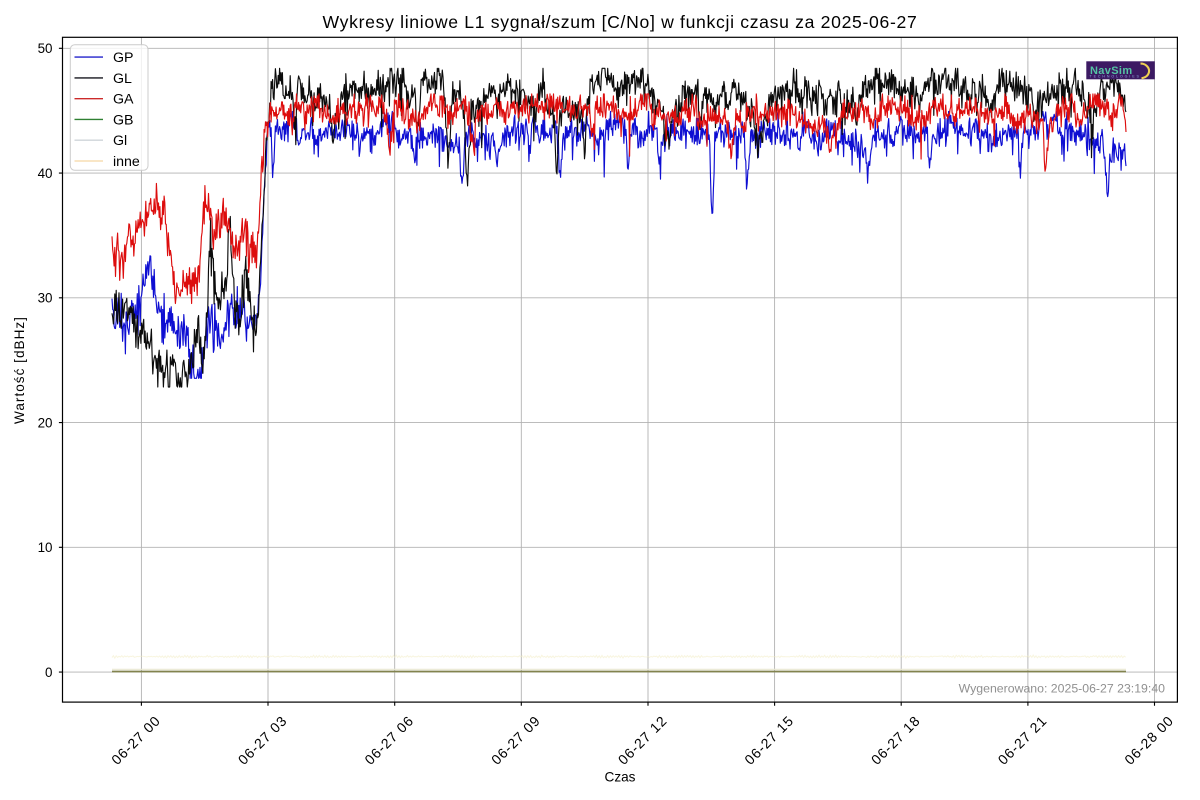 This screenshot has width=1200, height=800. What do you see at coordinates (45, 547) in the screenshot?
I see `svg-text: 10` at bounding box center [45, 547].